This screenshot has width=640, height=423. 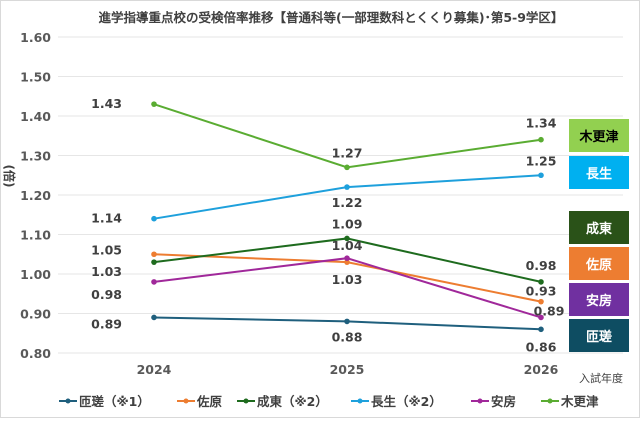 I want to click on legend-item: 佐原, so click(x=200, y=401).